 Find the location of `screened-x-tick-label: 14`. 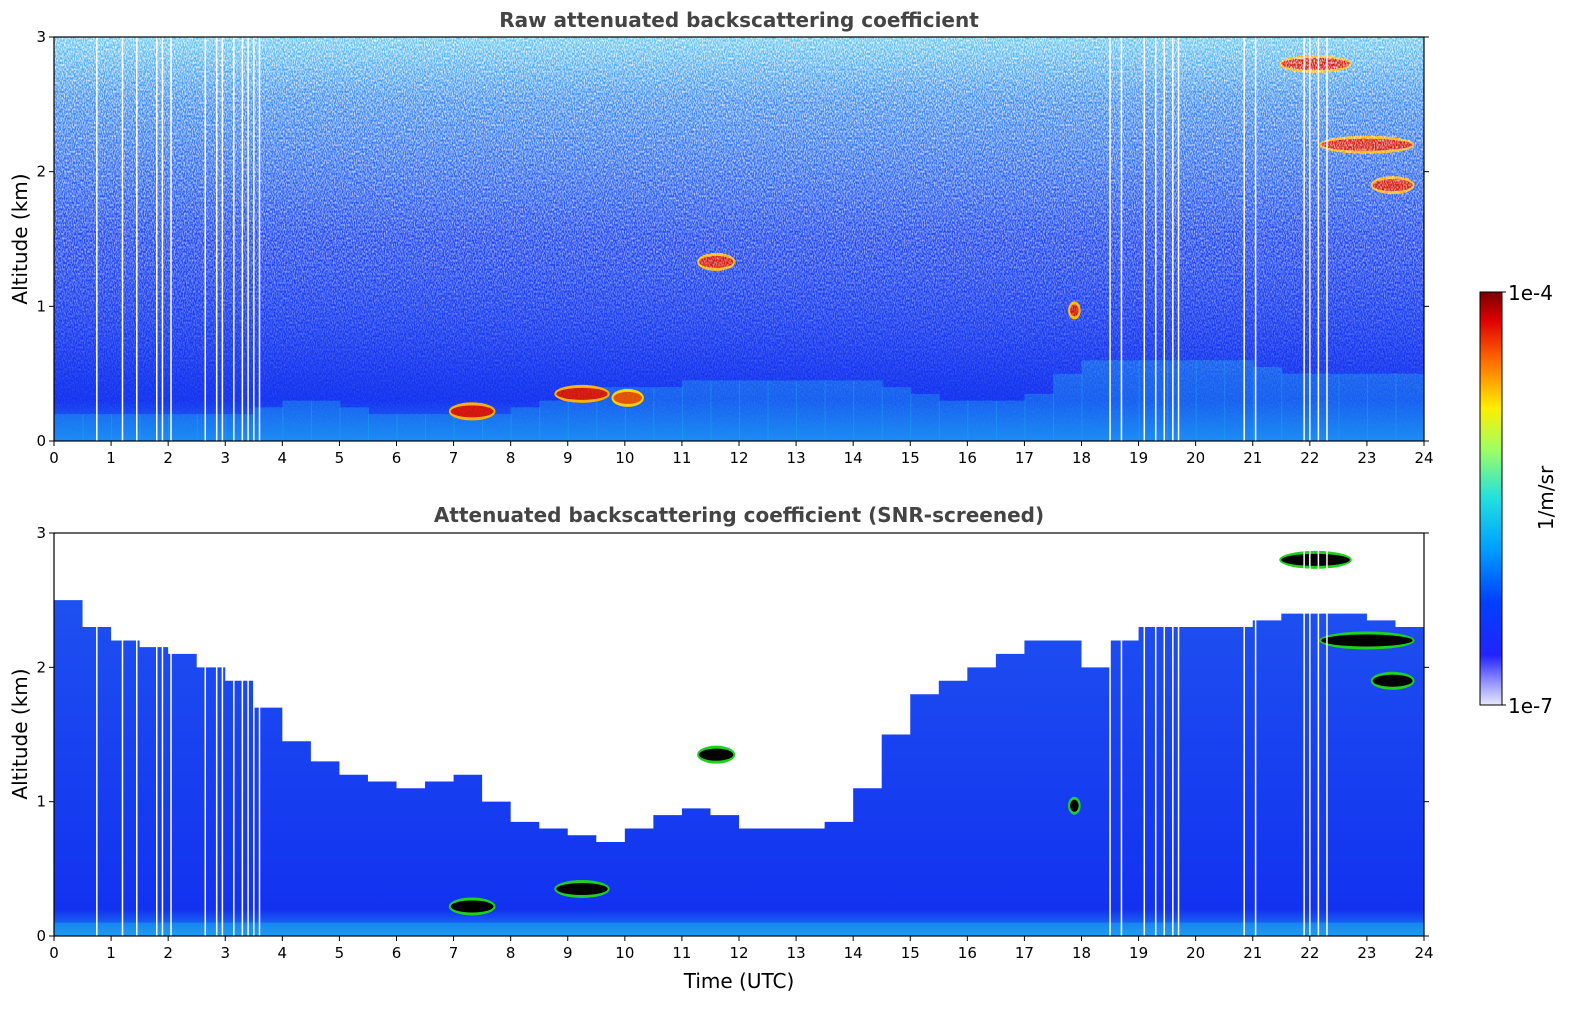

screened-x-tick-label: 14 is located at coordinates (853, 953).